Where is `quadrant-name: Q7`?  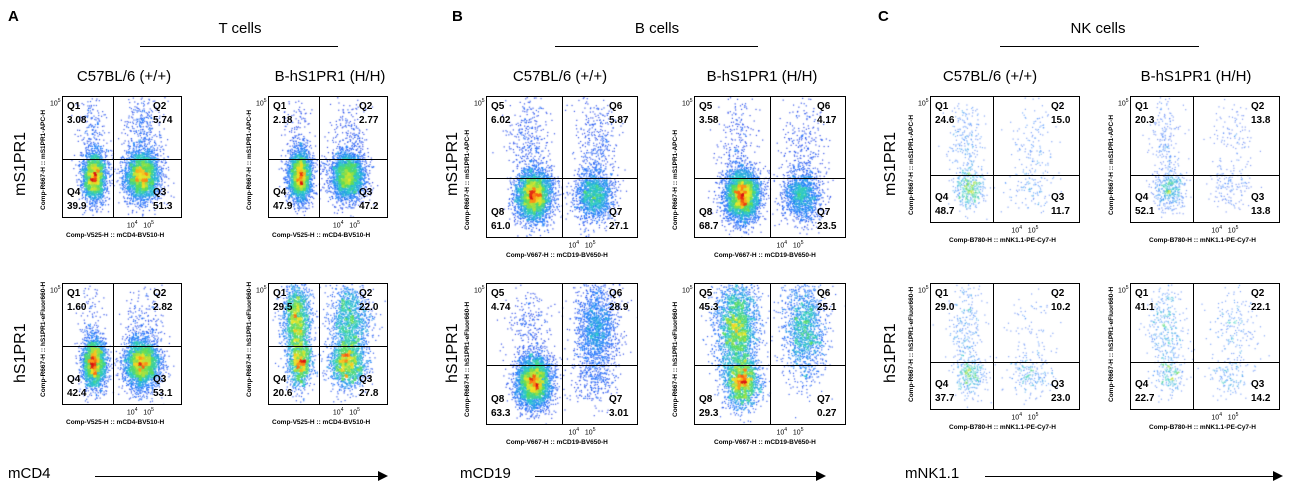
quadrant-name: Q7 is located at coordinates (616, 212).